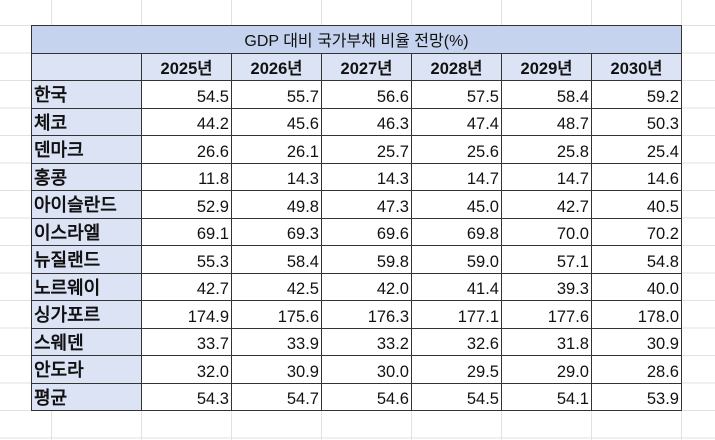  I want to click on value-cell: 42.0, so click(366, 286).